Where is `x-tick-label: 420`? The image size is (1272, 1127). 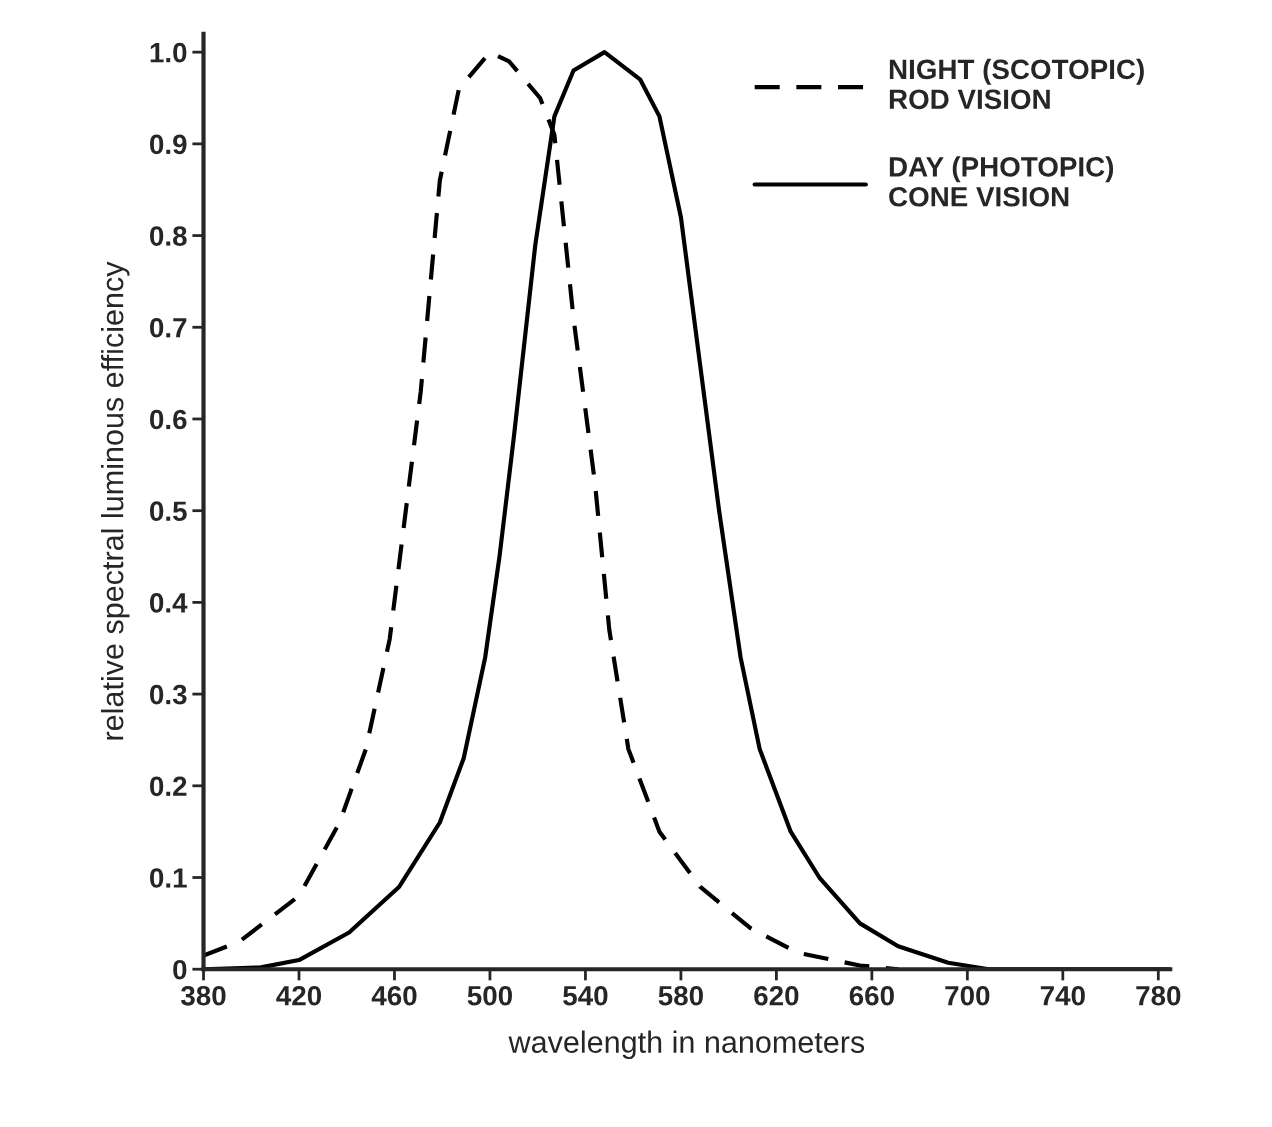 x-tick-label: 420 is located at coordinates (299, 995).